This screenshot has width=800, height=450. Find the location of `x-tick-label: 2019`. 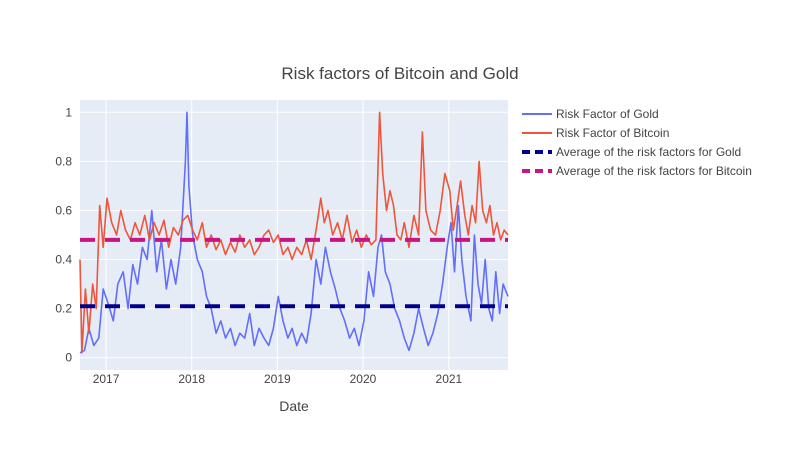

x-tick-label: 2019 is located at coordinates (277, 379).